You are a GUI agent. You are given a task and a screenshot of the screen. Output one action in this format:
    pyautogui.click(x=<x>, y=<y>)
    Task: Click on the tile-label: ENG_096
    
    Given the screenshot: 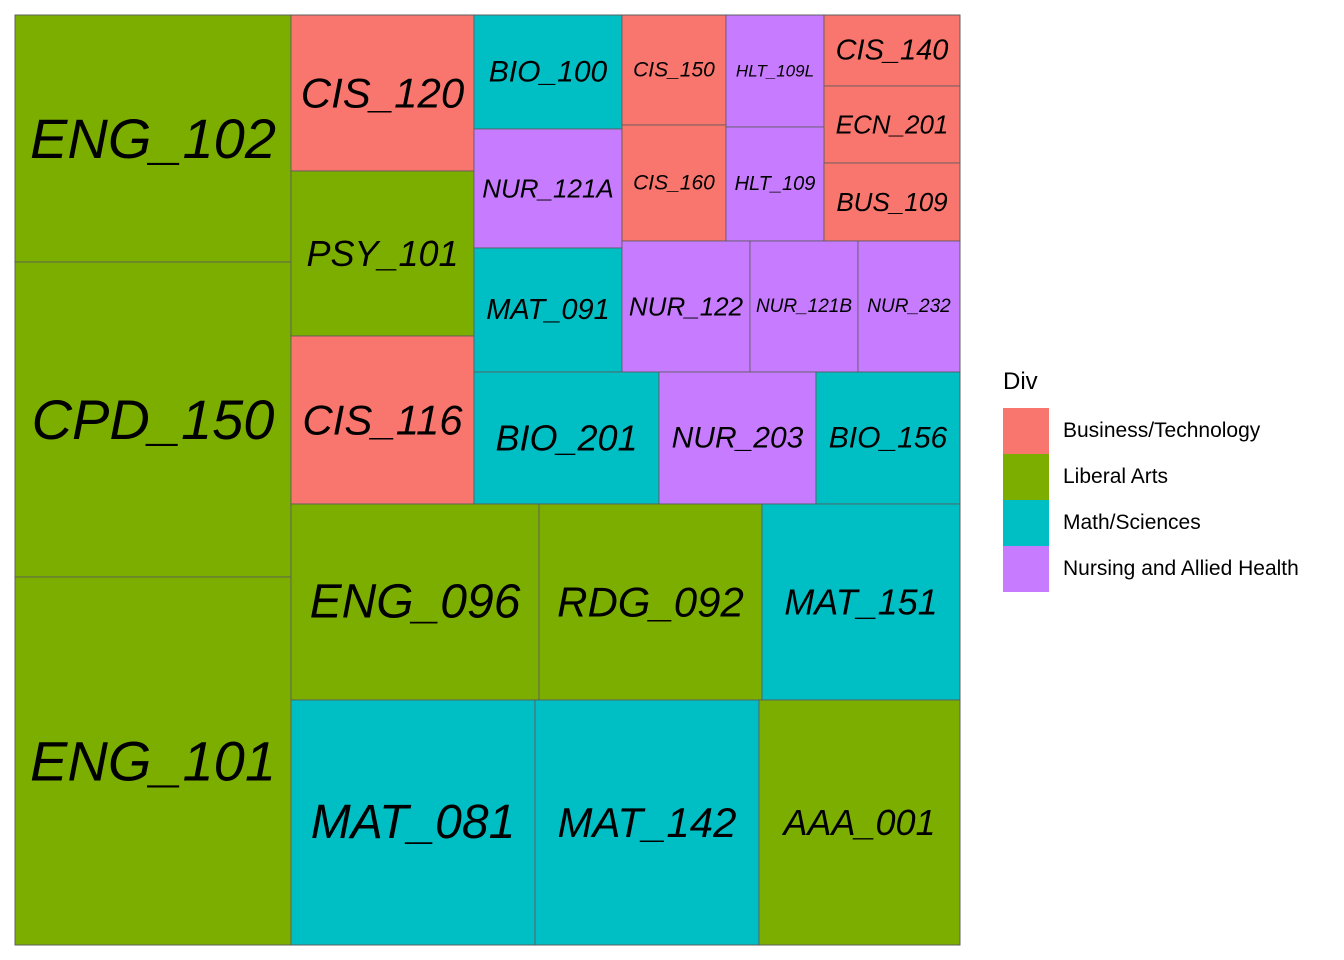 What is the action you would take?
    pyautogui.click(x=415, y=602)
    